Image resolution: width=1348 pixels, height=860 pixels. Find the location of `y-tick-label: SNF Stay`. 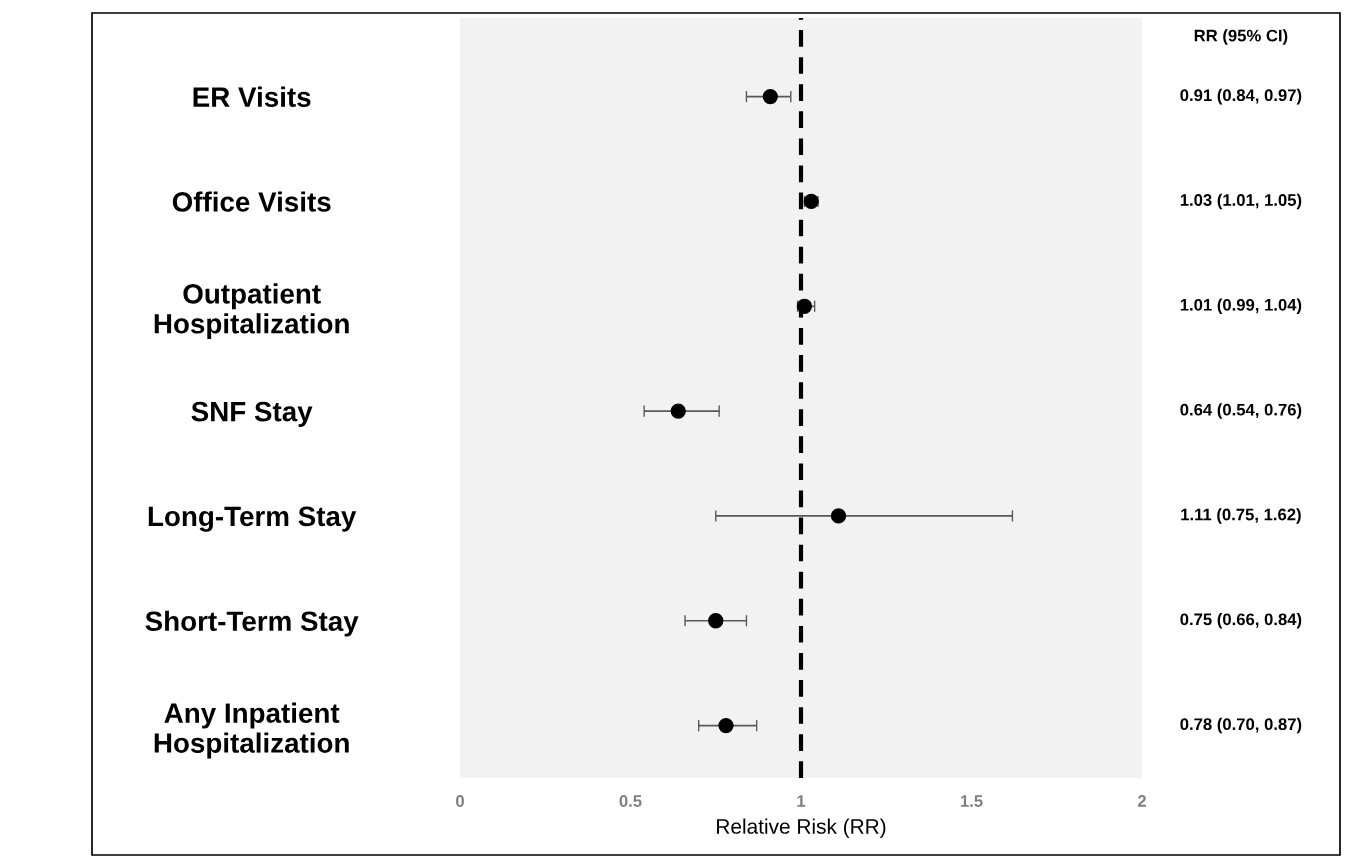

y-tick-label: SNF Stay is located at coordinates (252, 414).